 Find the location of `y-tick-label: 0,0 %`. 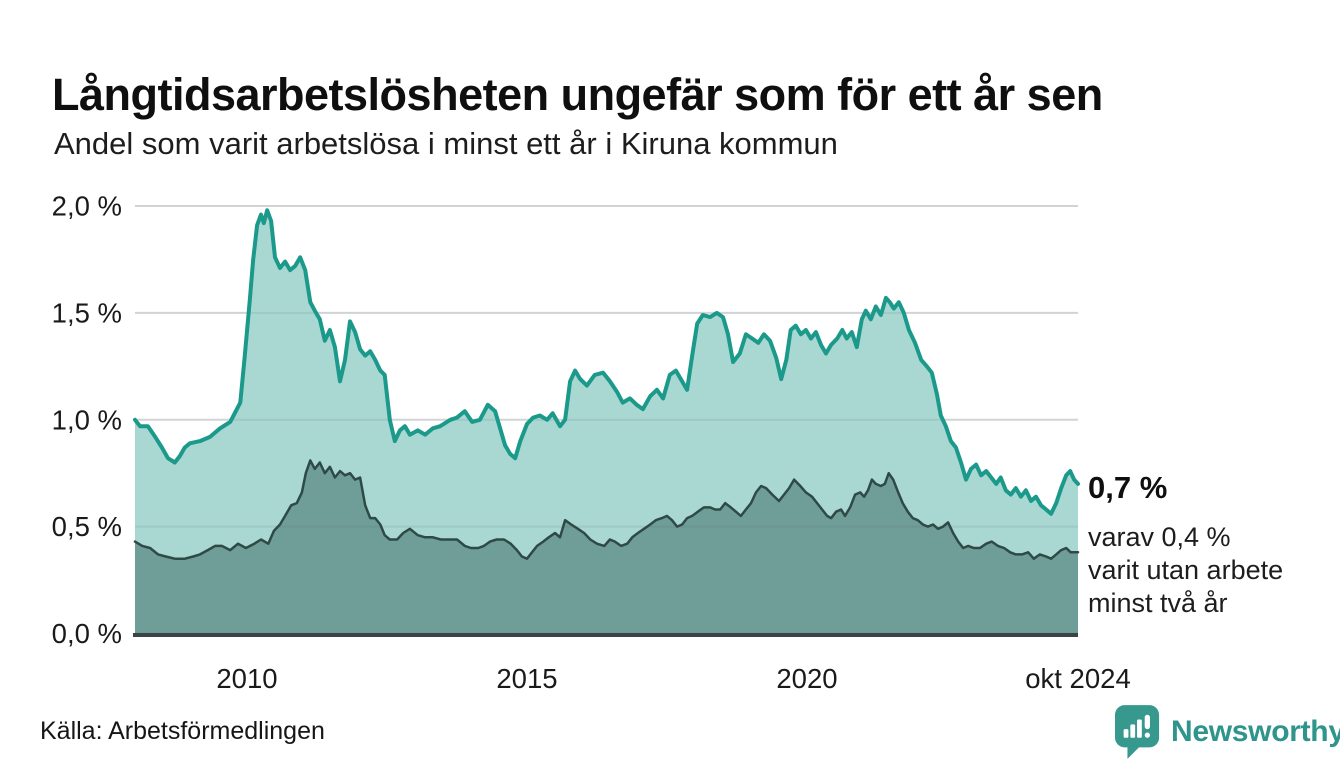

y-tick-label: 0,0 % is located at coordinates (87, 633).